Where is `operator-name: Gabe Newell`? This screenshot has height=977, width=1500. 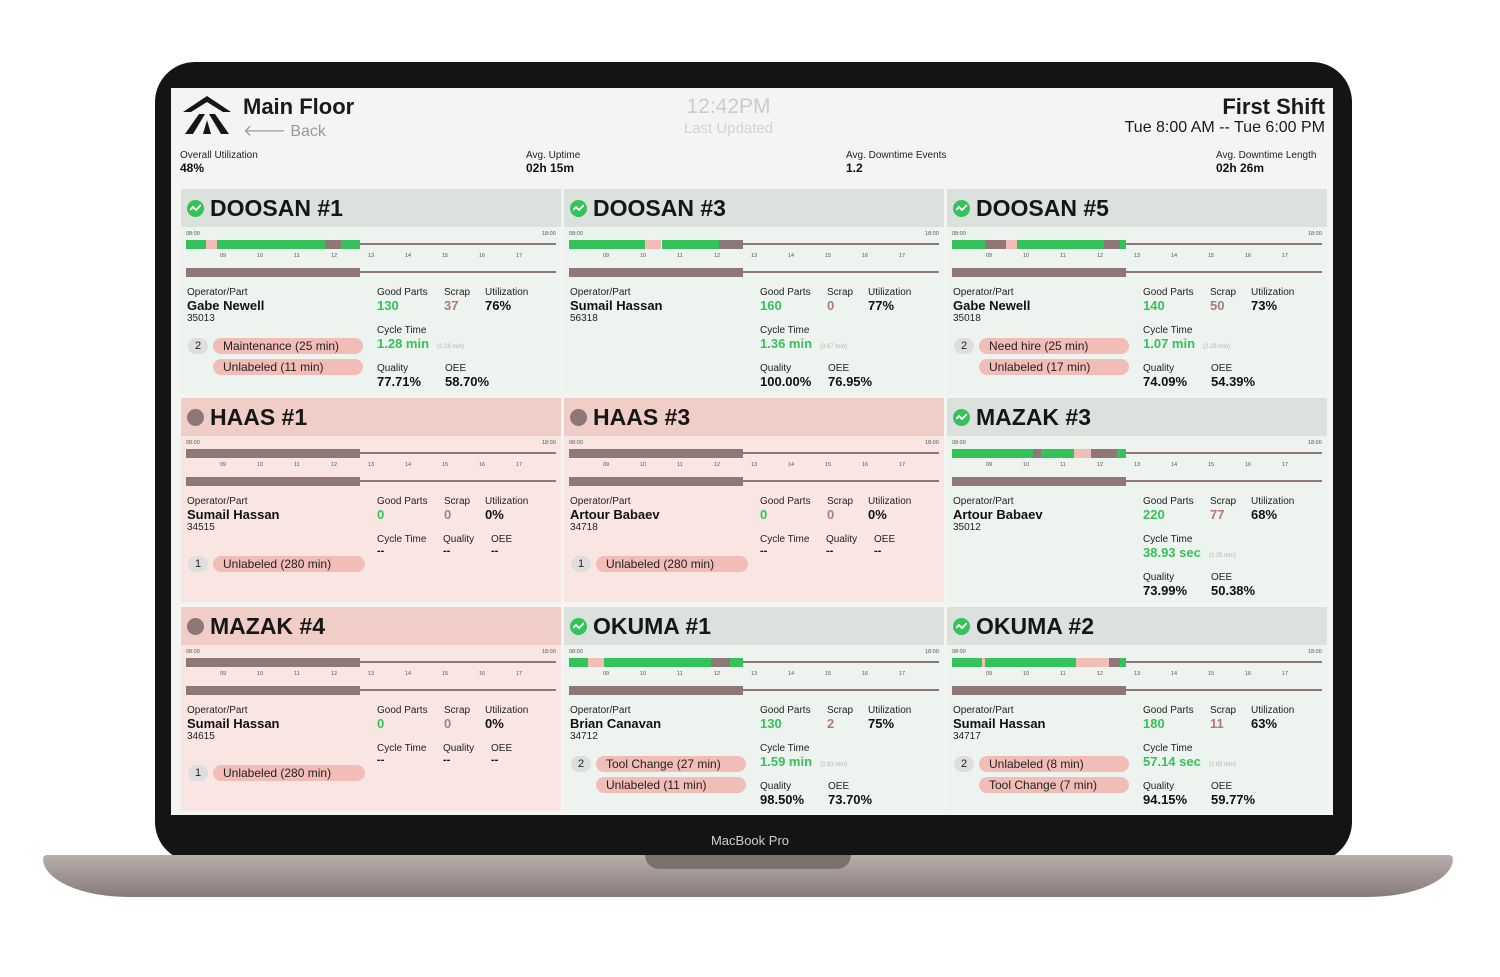
operator-name: Gabe Newell is located at coordinates (992, 305).